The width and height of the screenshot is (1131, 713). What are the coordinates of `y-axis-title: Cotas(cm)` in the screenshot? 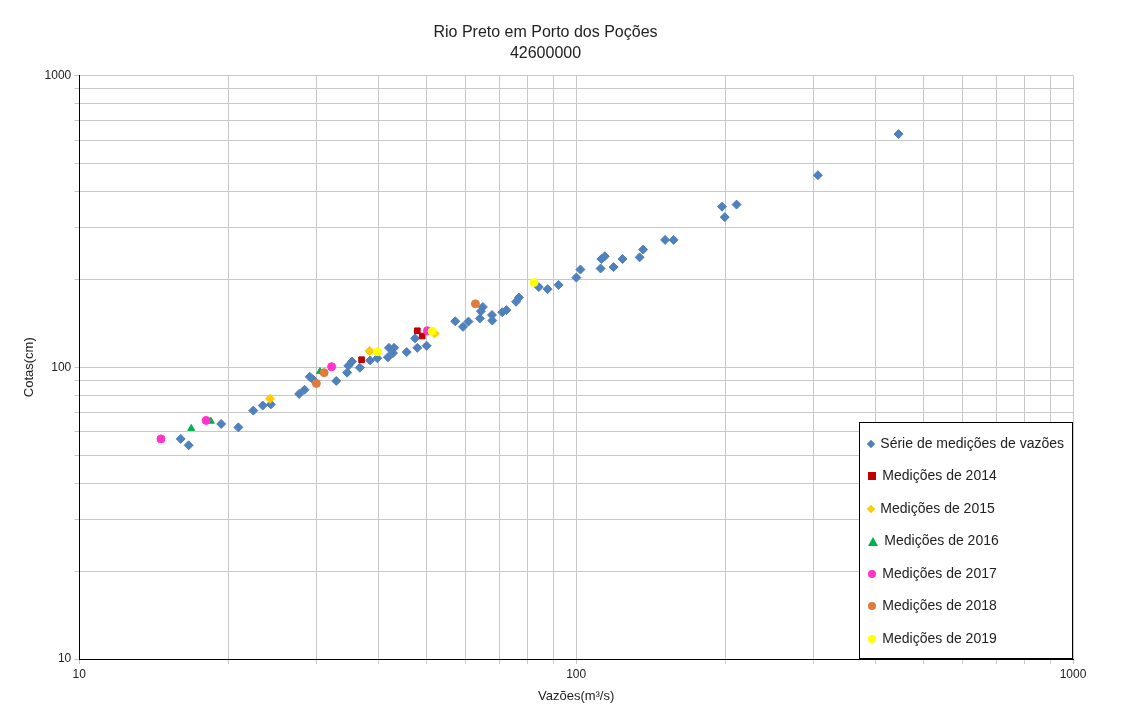 It's located at (29, 367).